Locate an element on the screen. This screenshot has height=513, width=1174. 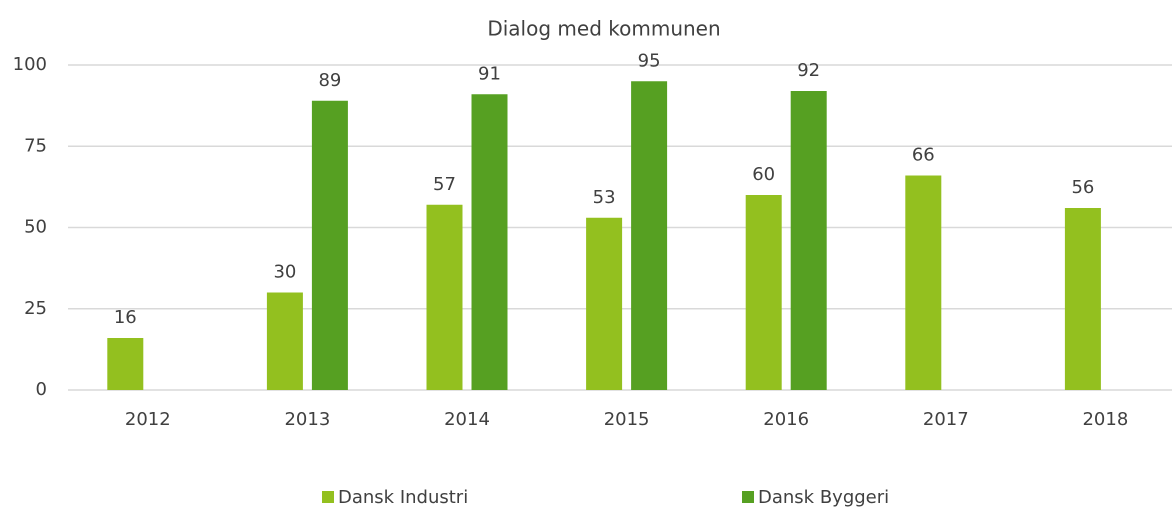
legend-label: Dansk Byggeri is located at coordinates (823, 497).